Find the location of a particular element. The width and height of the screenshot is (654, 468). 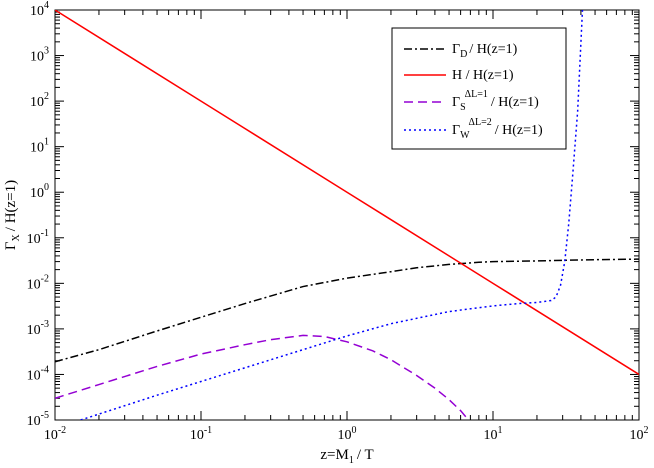

legend-gamma-d-tail: / H(z=1) is located at coordinates (493, 49).